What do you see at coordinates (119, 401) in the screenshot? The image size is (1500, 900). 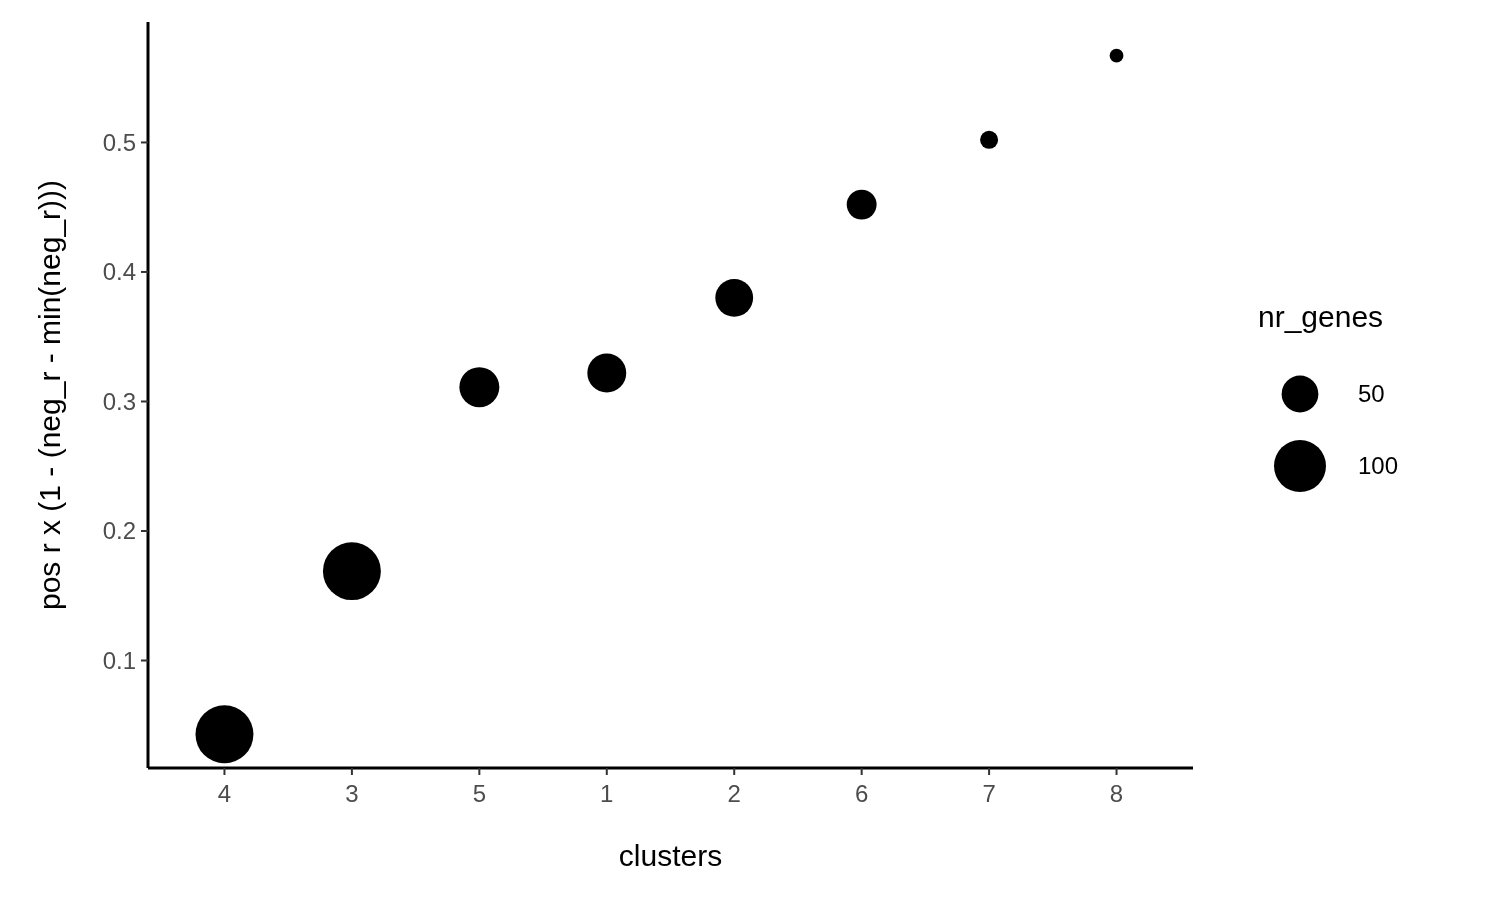 I see `y-tick-label: 0.3` at bounding box center [119, 401].